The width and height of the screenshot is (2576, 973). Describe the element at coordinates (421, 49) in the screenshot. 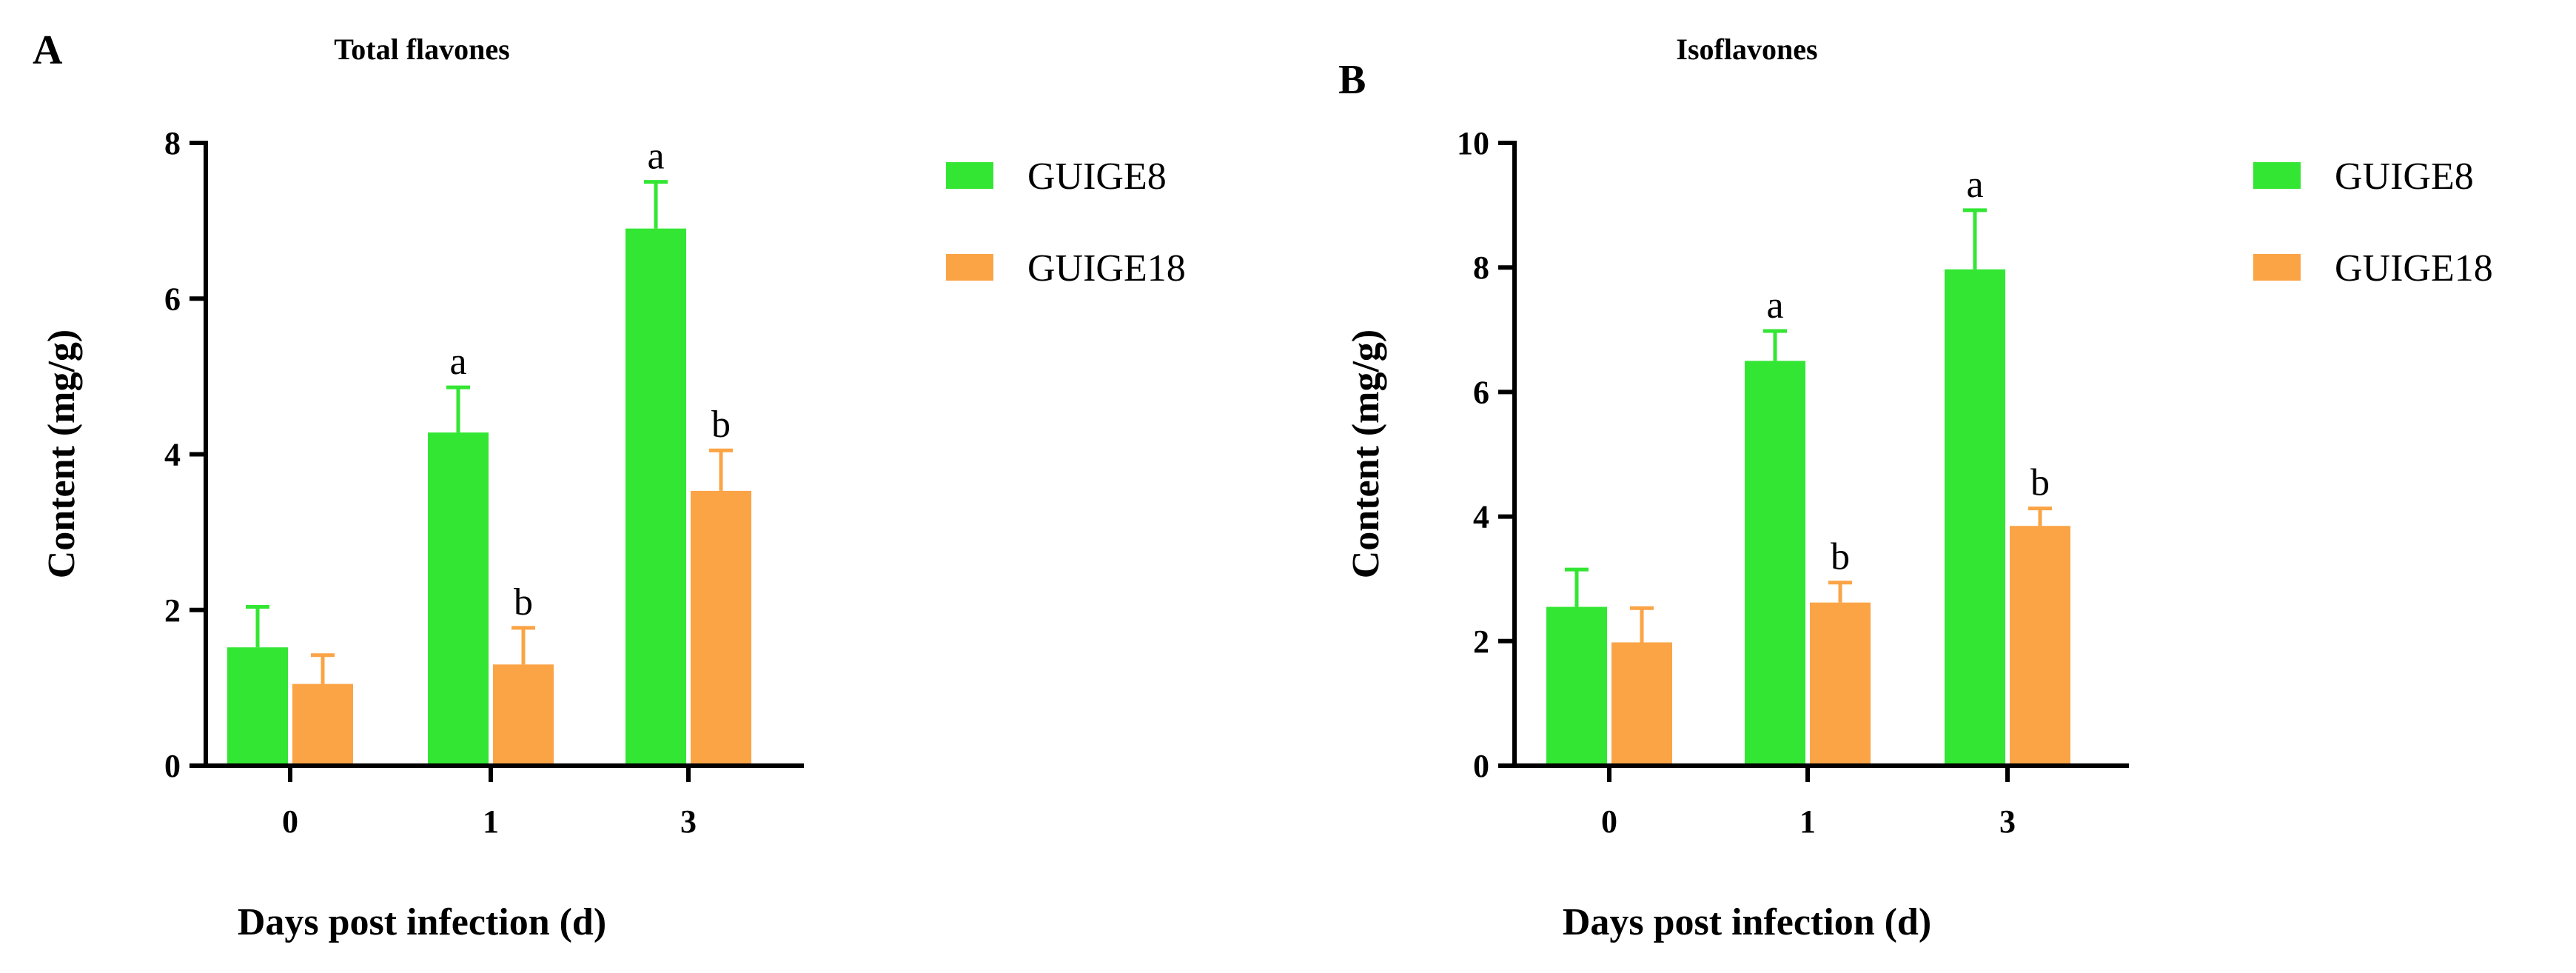

I see `chart-title: Total flavones` at that location.